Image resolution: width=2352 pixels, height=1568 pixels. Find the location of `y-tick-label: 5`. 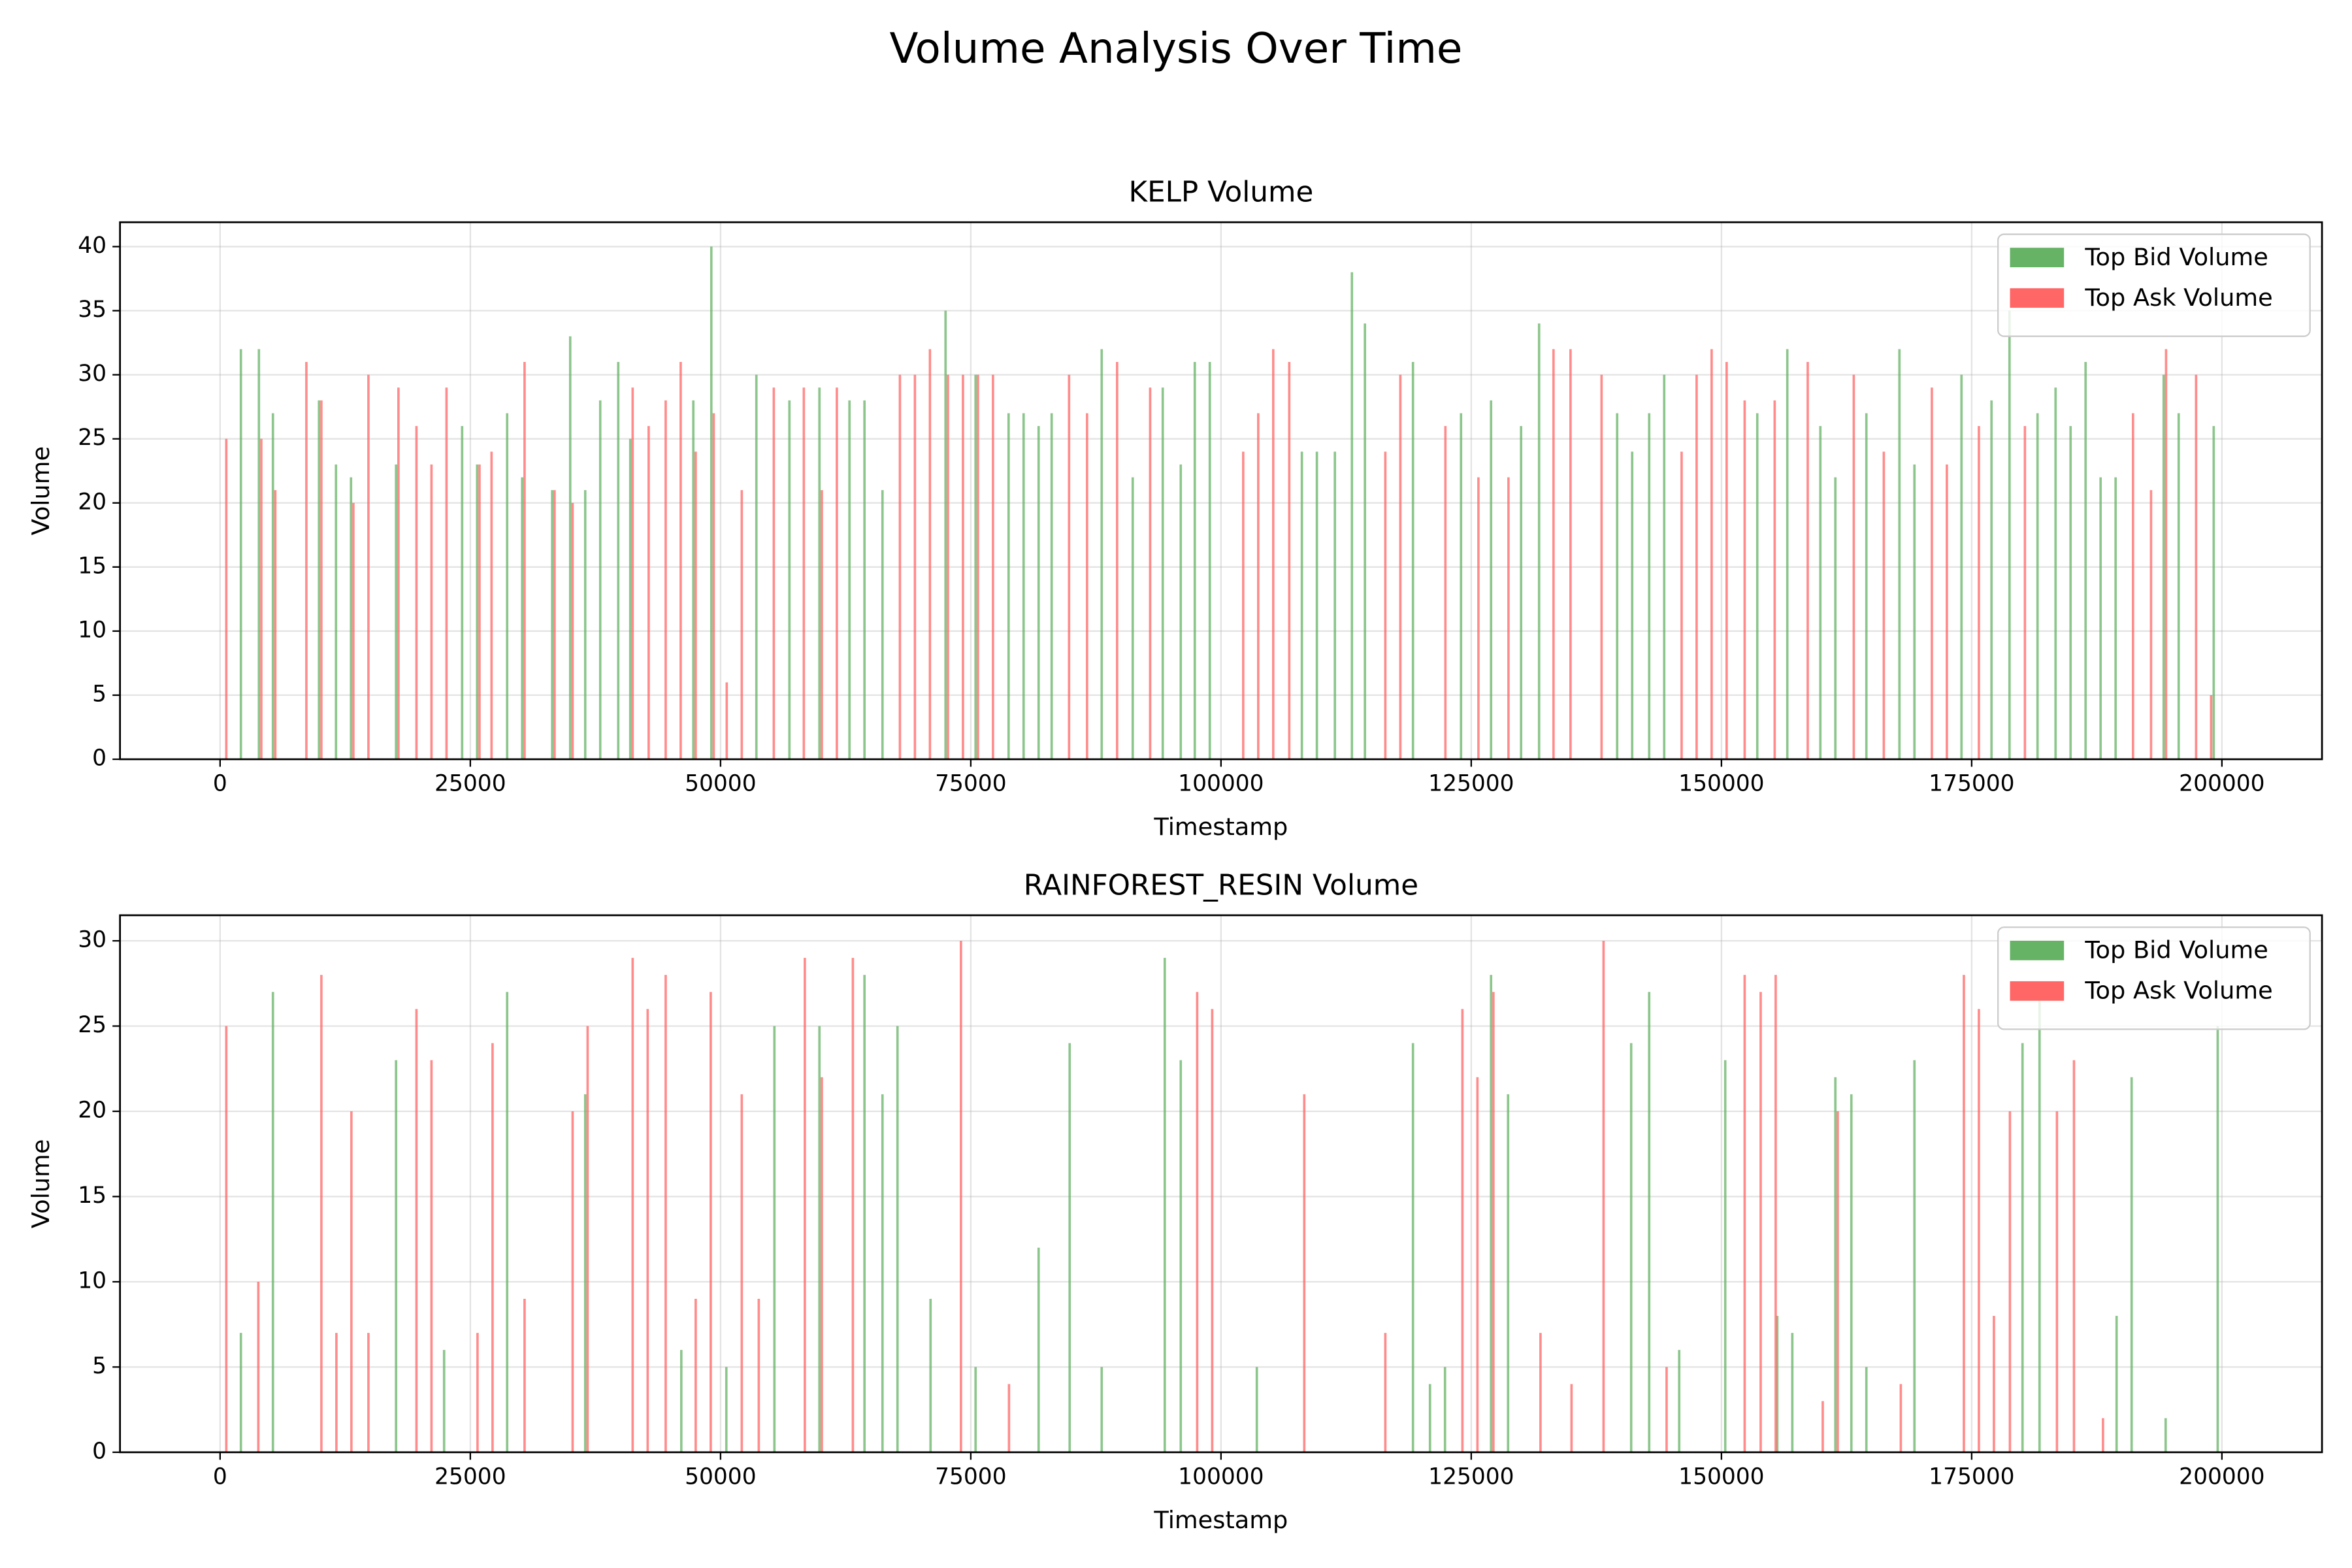

y-tick-label: 5 is located at coordinates (99, 694).